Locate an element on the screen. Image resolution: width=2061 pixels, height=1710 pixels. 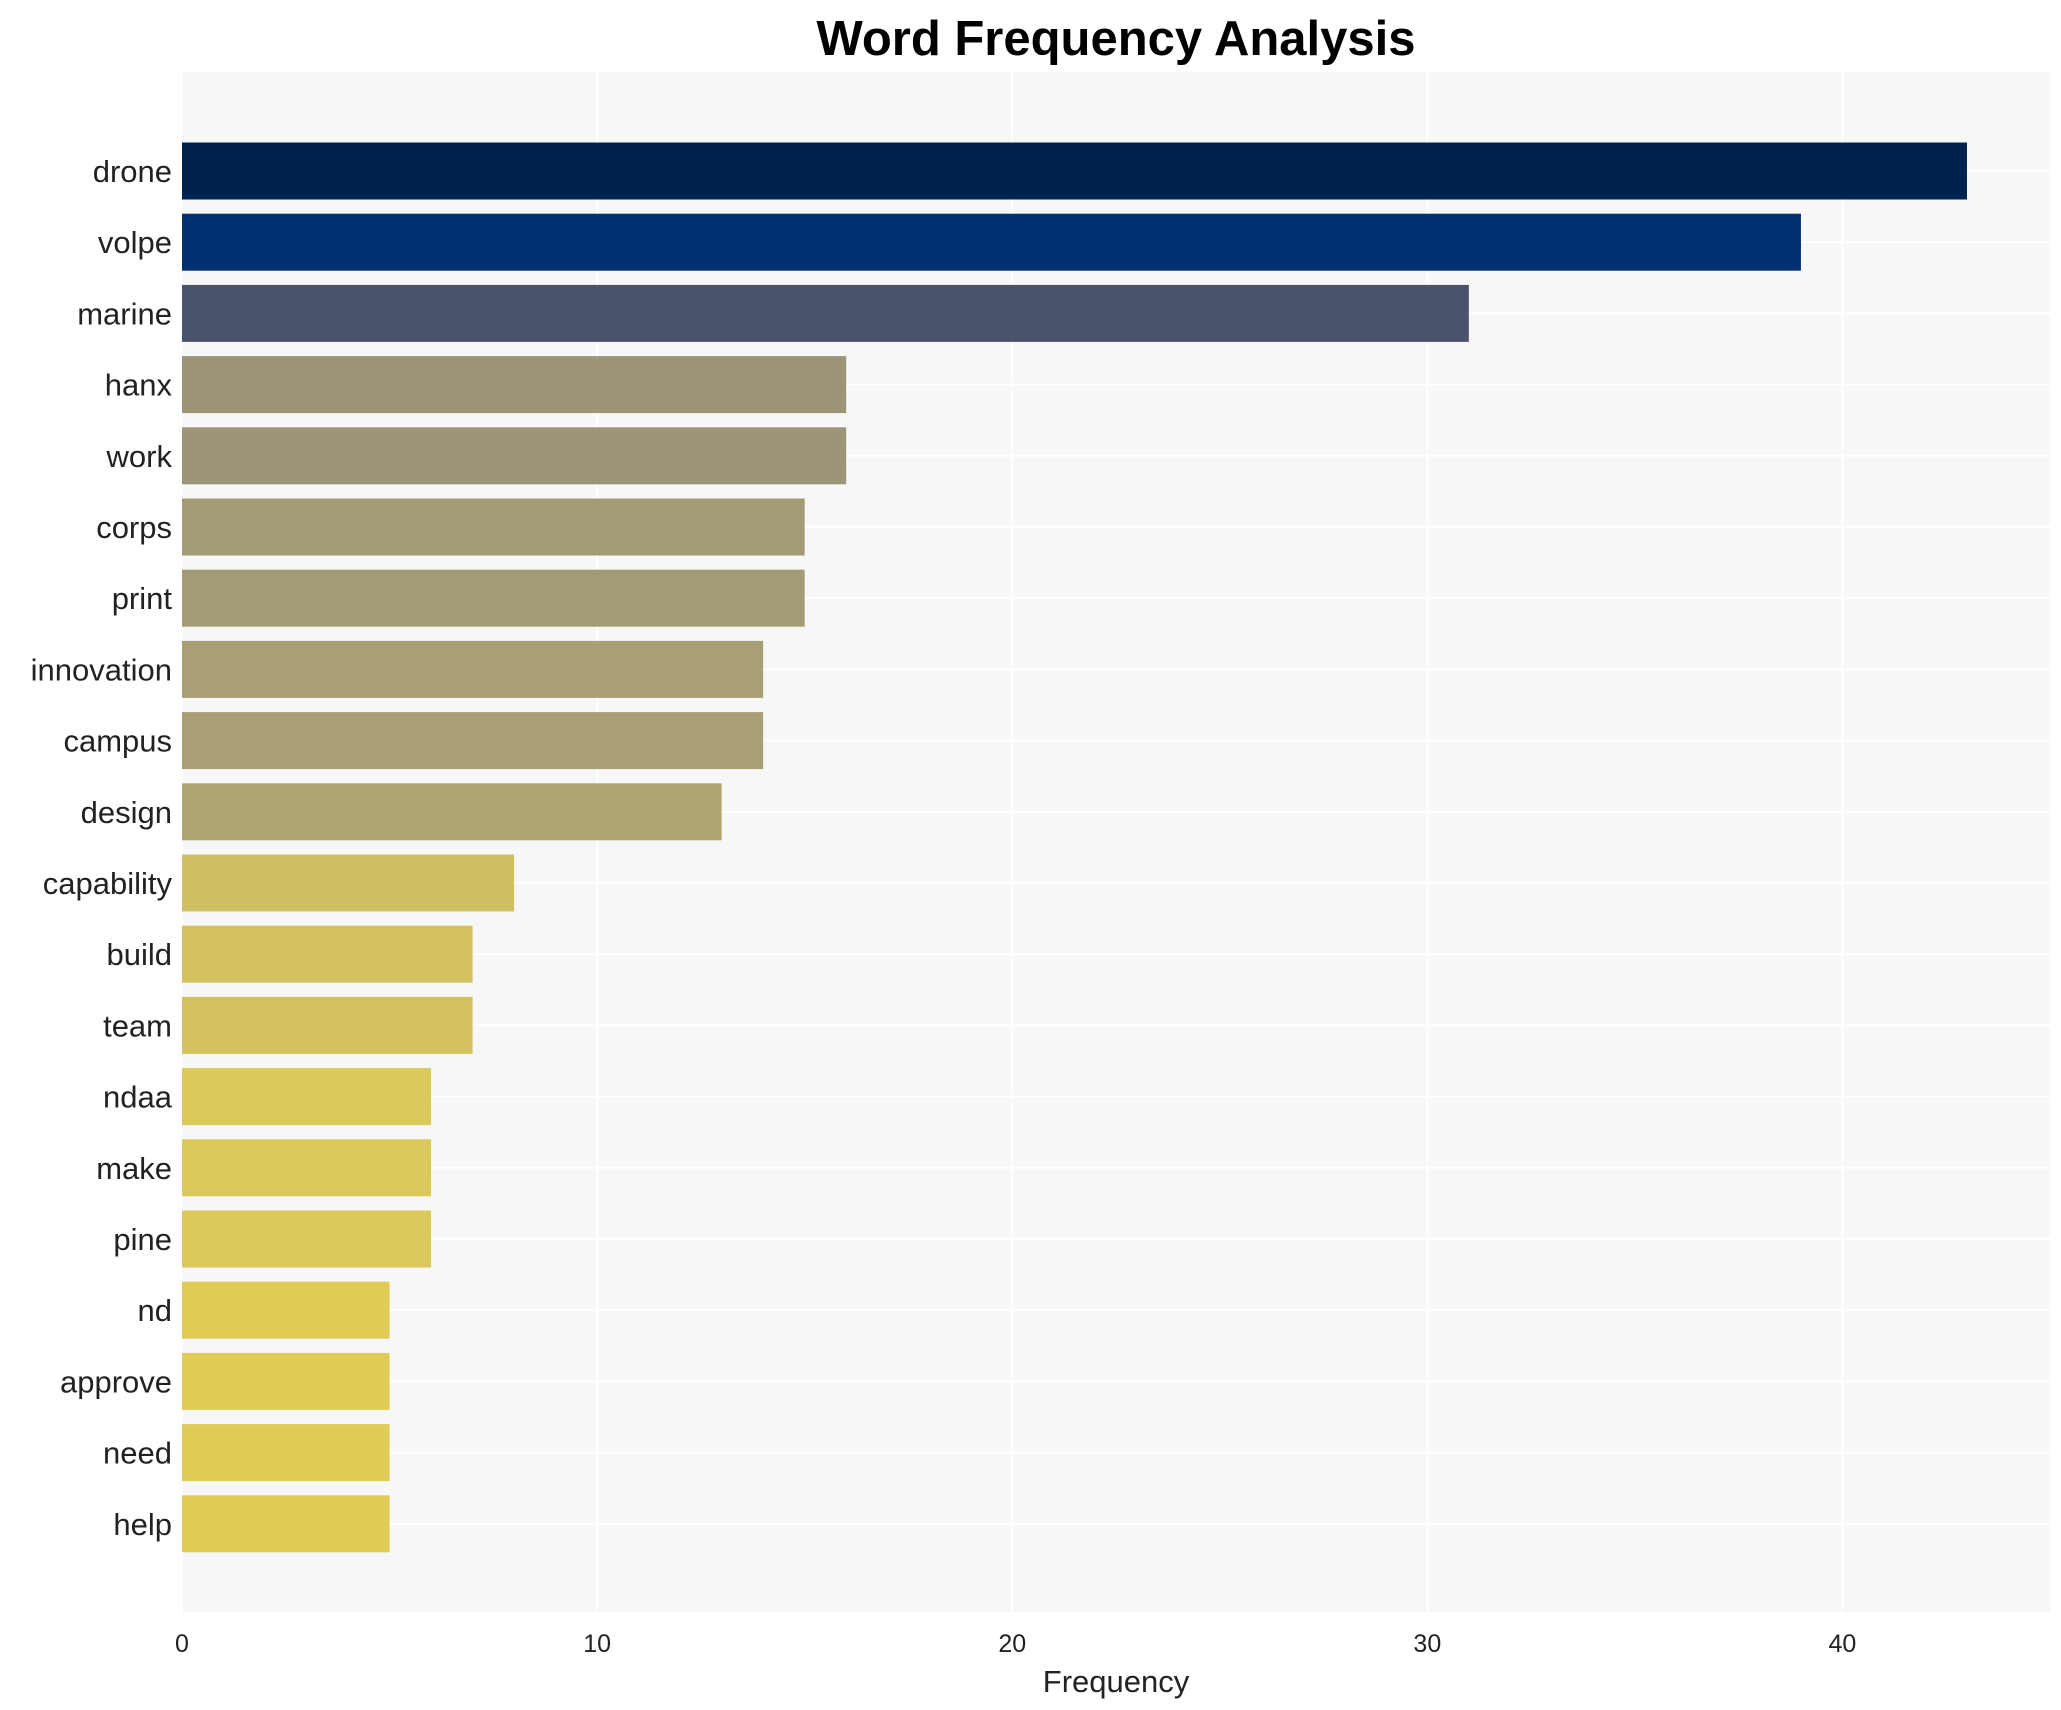
bar-work is located at coordinates (514, 456).